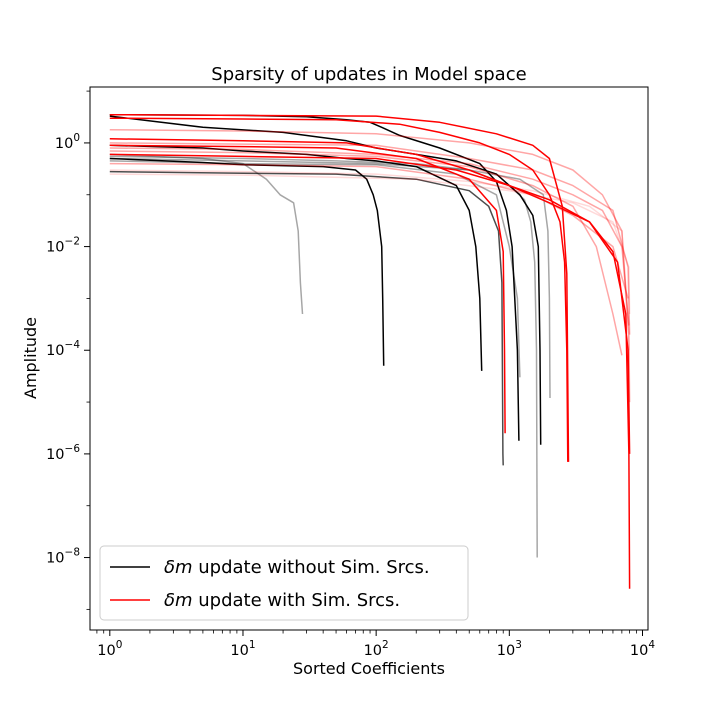 This screenshot has height=720, width=720. What do you see at coordinates (642, 649) in the screenshot?
I see `x-tick-label: 10⁴` at bounding box center [642, 649].